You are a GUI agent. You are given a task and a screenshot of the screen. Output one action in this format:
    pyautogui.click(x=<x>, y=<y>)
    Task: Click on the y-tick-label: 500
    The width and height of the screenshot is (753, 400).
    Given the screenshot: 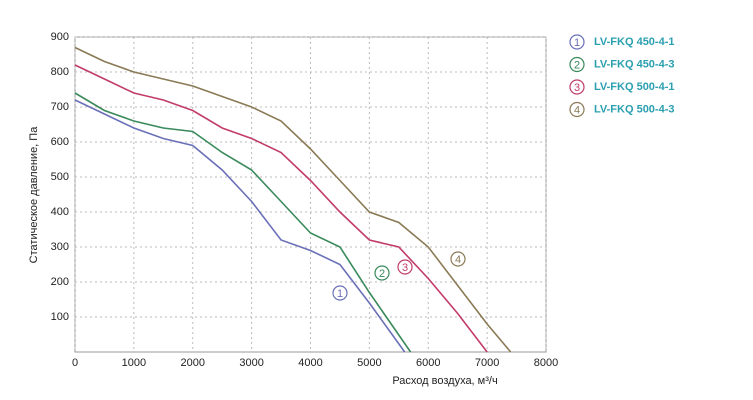 What is the action you would take?
    pyautogui.click(x=60, y=177)
    